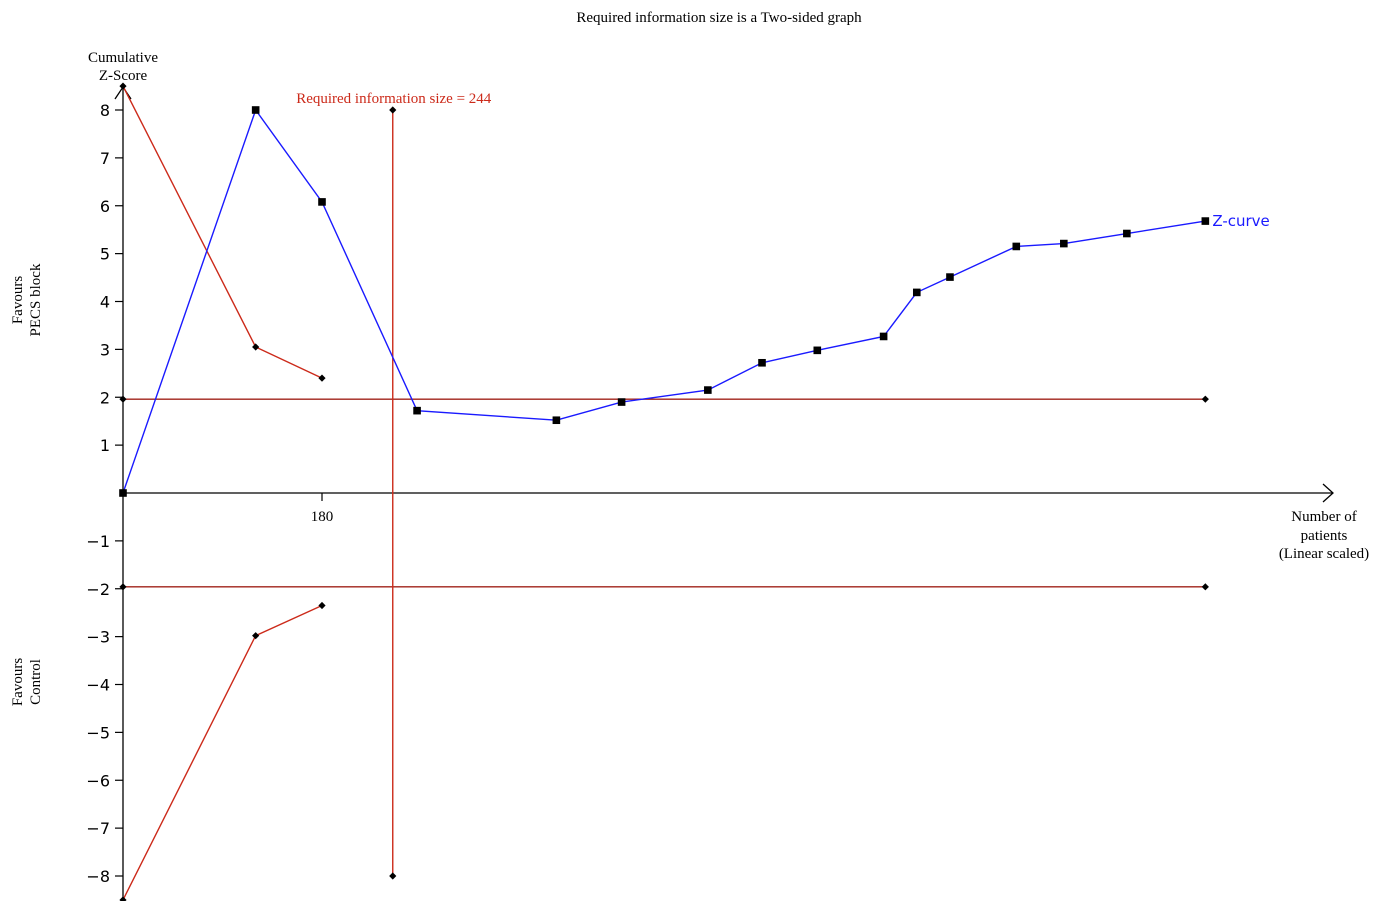 The image size is (1389, 901). What do you see at coordinates (394, 99) in the screenshot?
I see `ris-label: Required information size = 244` at bounding box center [394, 99].